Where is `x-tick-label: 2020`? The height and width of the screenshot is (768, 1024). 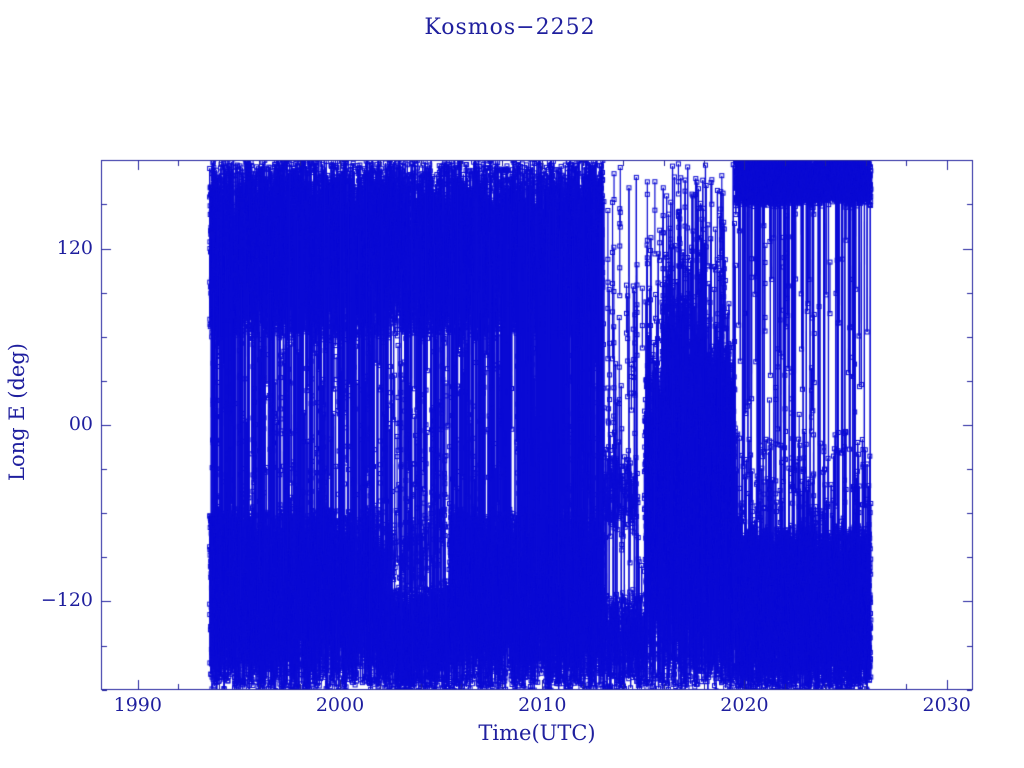 x-tick-label: 2020 is located at coordinates (744, 705).